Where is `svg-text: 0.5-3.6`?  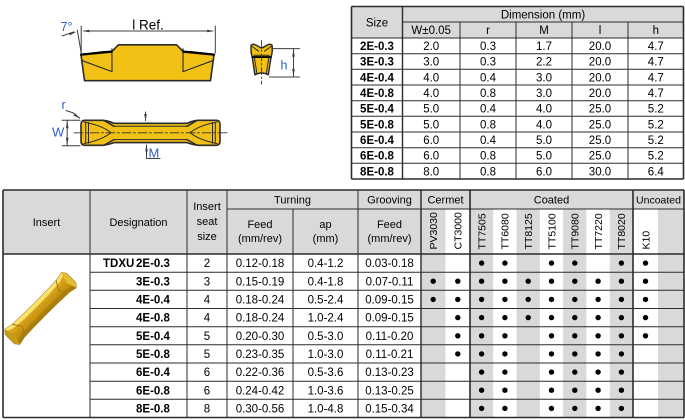
svg-text: 0.5-3.6 is located at coordinates (326, 373).